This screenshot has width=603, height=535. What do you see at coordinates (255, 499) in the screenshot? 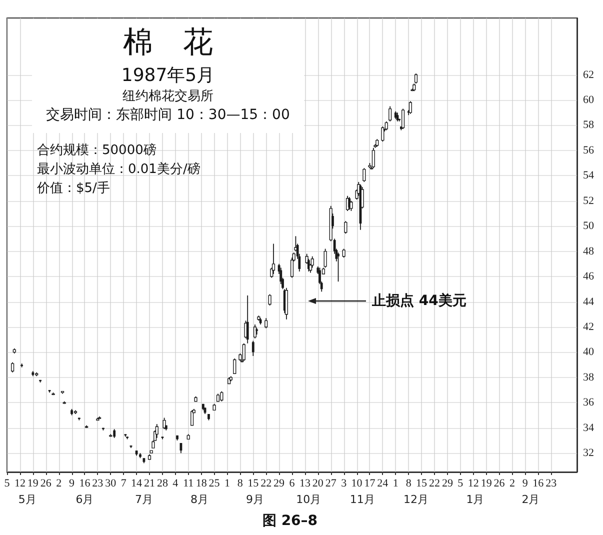
I see `x2-tick-label: 9月` at bounding box center [255, 499].